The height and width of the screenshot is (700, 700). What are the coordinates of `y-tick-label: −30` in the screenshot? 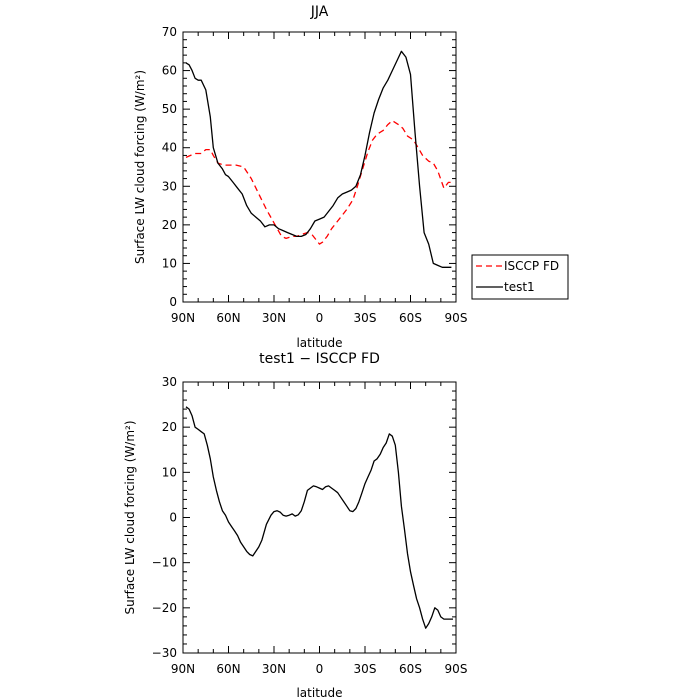 It's located at (164, 653).